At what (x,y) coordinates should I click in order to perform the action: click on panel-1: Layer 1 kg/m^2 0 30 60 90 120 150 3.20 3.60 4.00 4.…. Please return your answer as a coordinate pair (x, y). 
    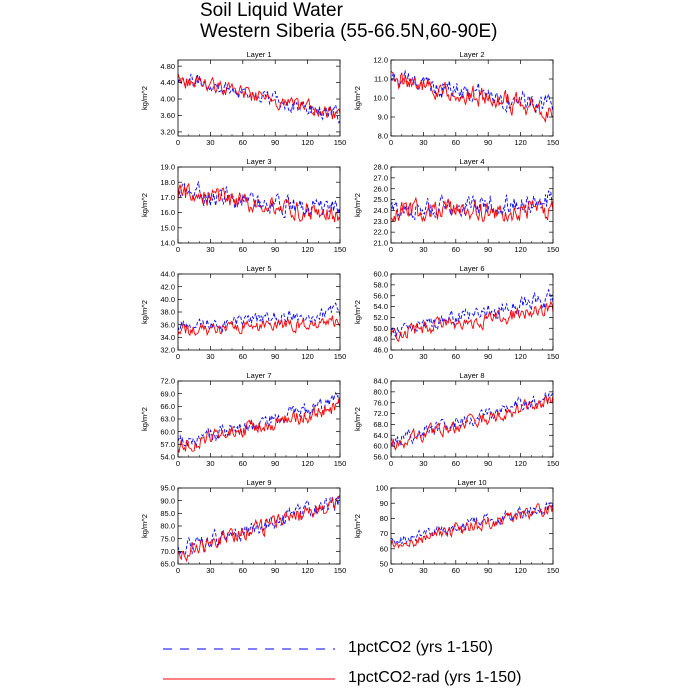
    Looking at the image, I should click on (243, 98).